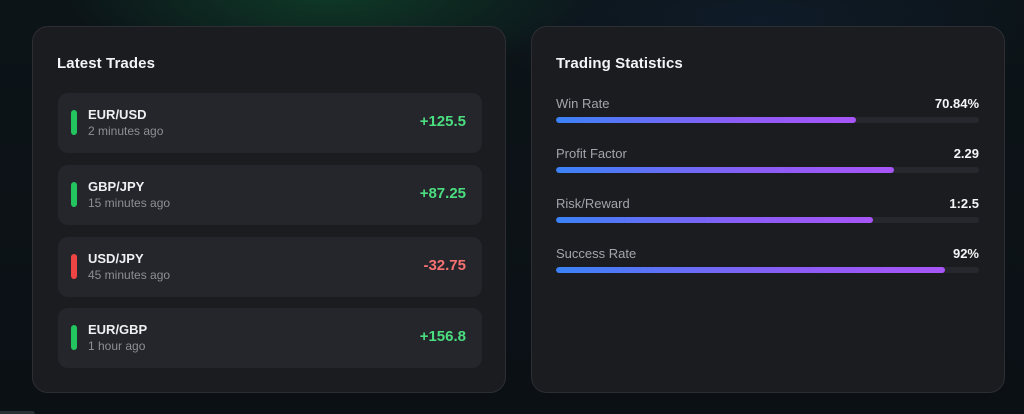  What do you see at coordinates (129, 275) in the screenshot?
I see `trade-time: 45 minutes ago` at bounding box center [129, 275].